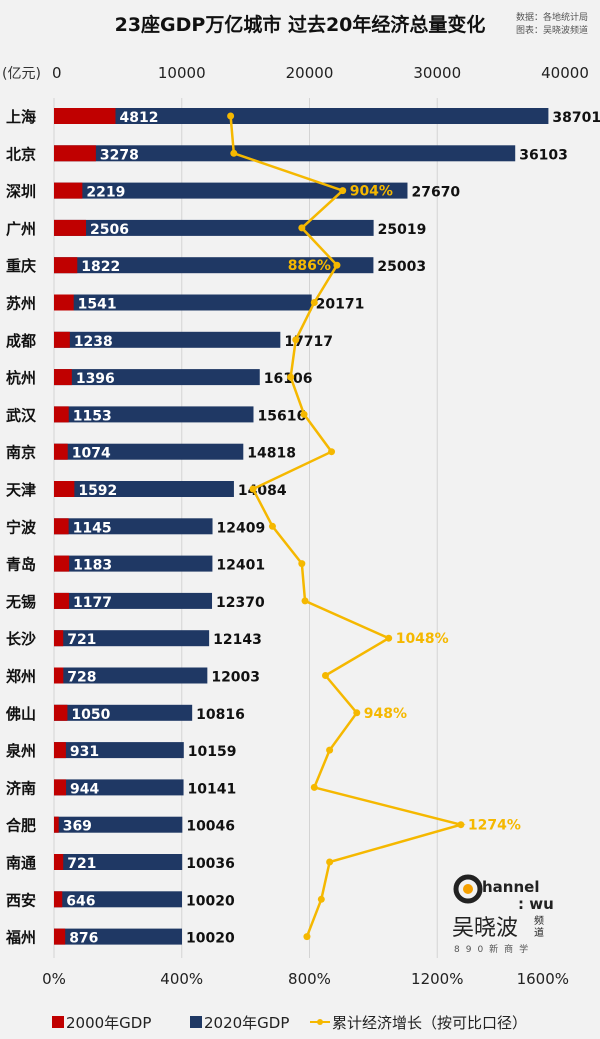 The width and height of the screenshot is (600, 1039). Describe the element at coordinates (57, 73) in the screenshot. I see `top-axis-tick-label: 0` at that location.